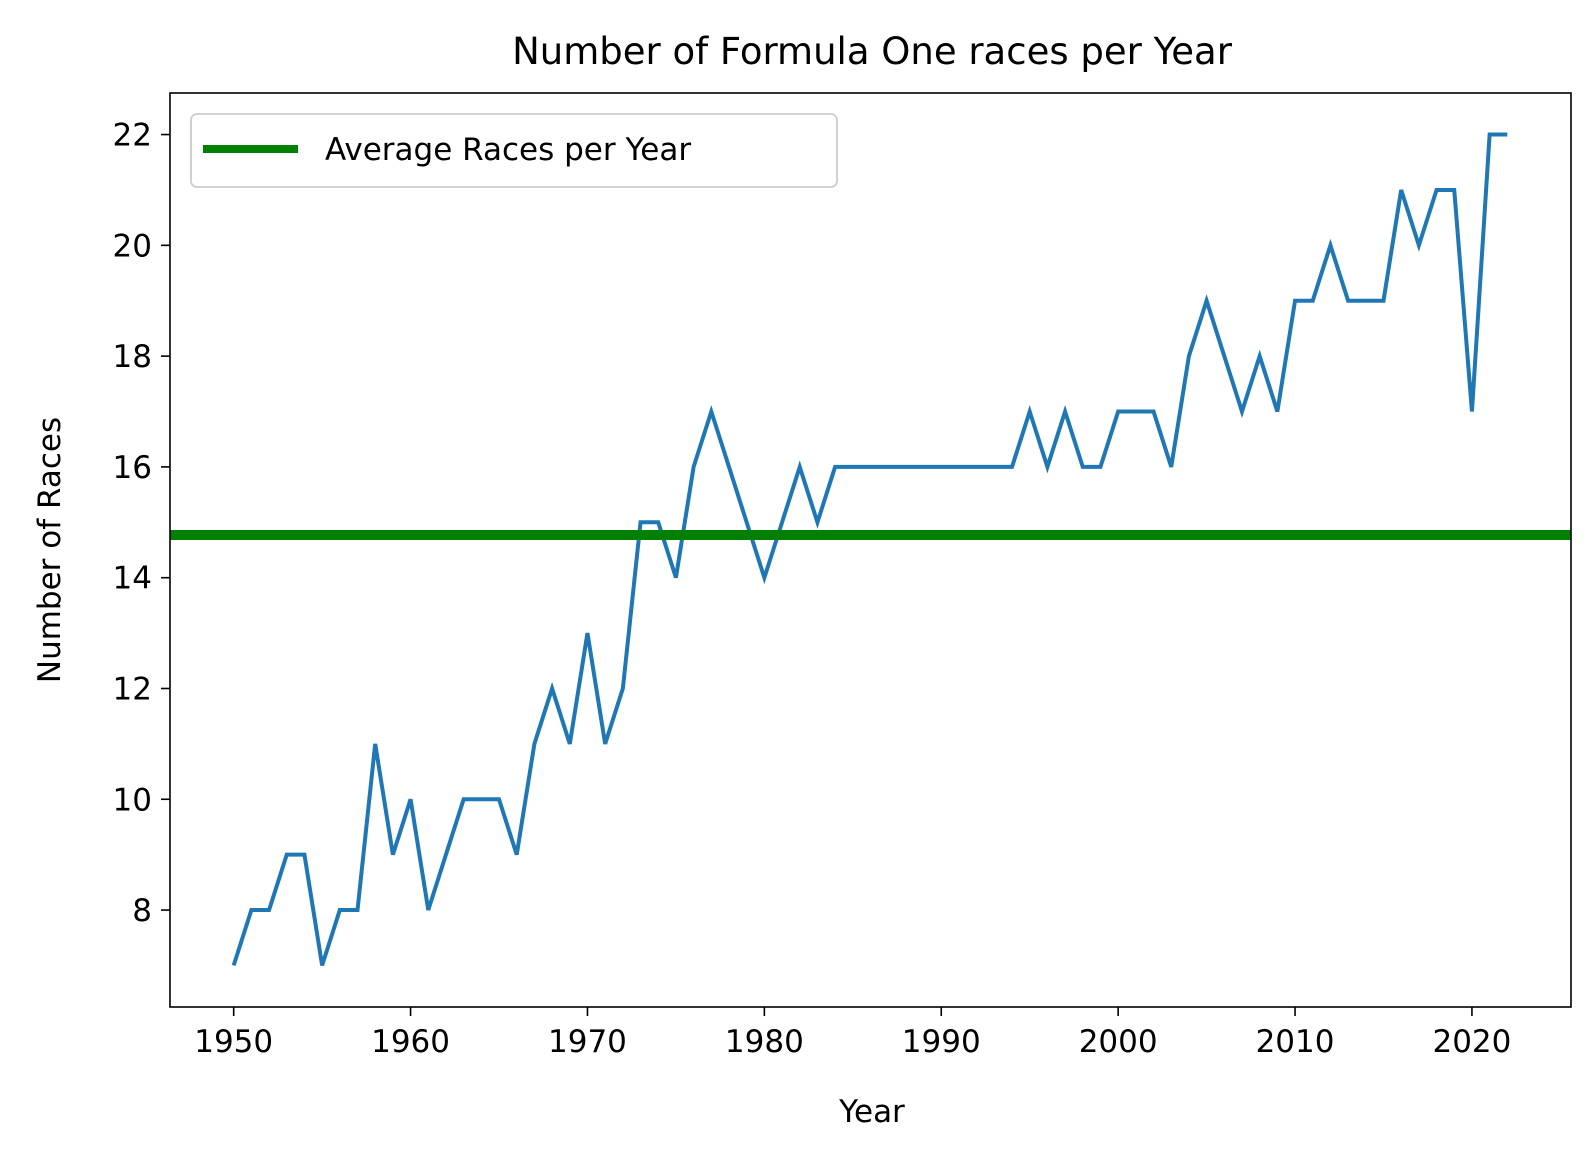 This screenshot has width=1593, height=1154. Describe the element at coordinates (871, 1112) in the screenshot. I see `x-axis-label: Year` at that location.